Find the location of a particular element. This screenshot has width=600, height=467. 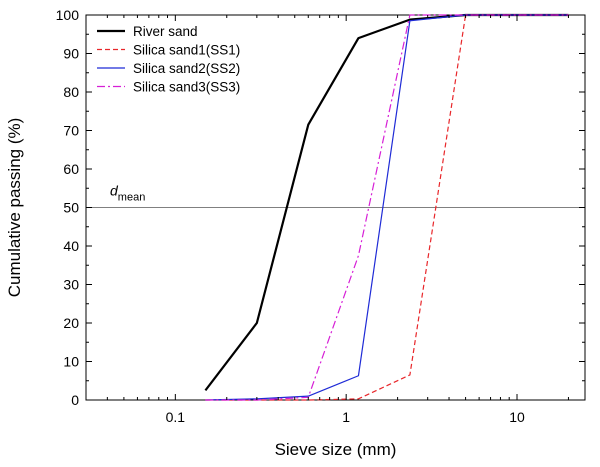

reference-line-label: dmean is located at coordinates (127, 193).